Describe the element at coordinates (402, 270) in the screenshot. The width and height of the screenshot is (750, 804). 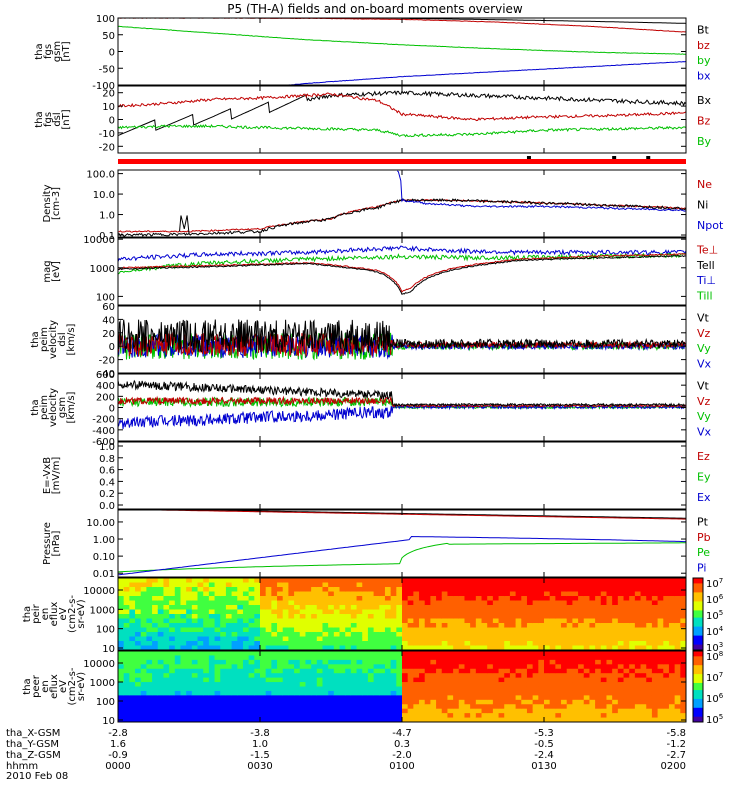
I see `plot-area-temp` at that location.